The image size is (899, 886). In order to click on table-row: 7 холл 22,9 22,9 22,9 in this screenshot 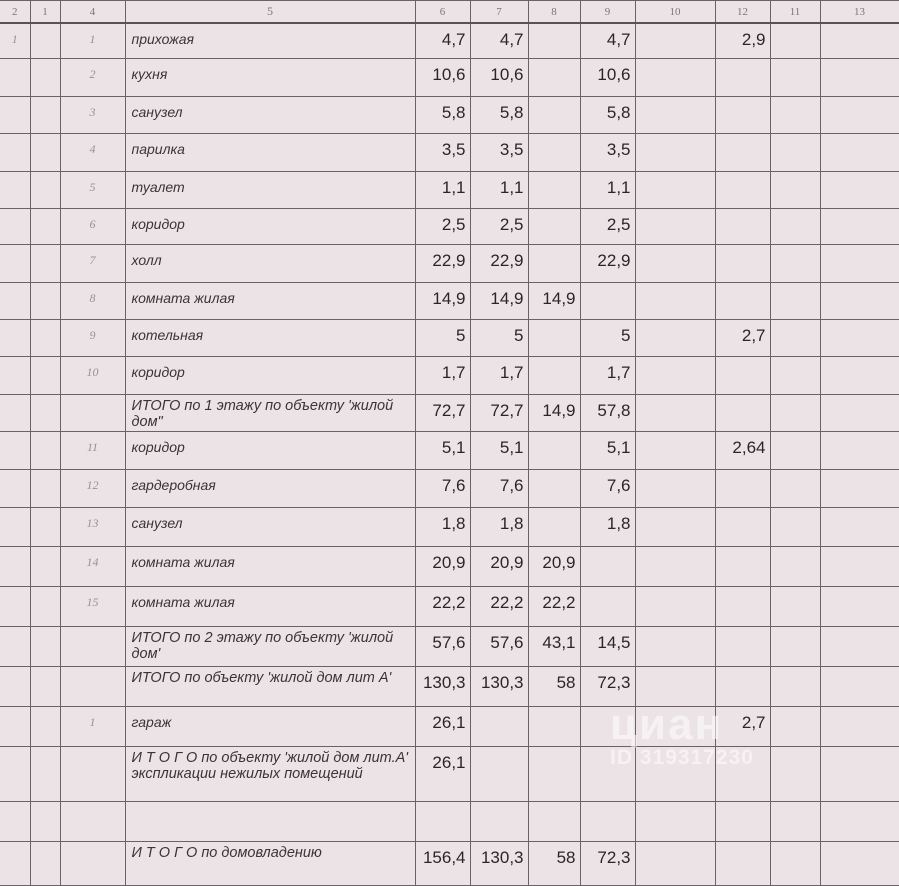, I will do `click(449, 263)`.